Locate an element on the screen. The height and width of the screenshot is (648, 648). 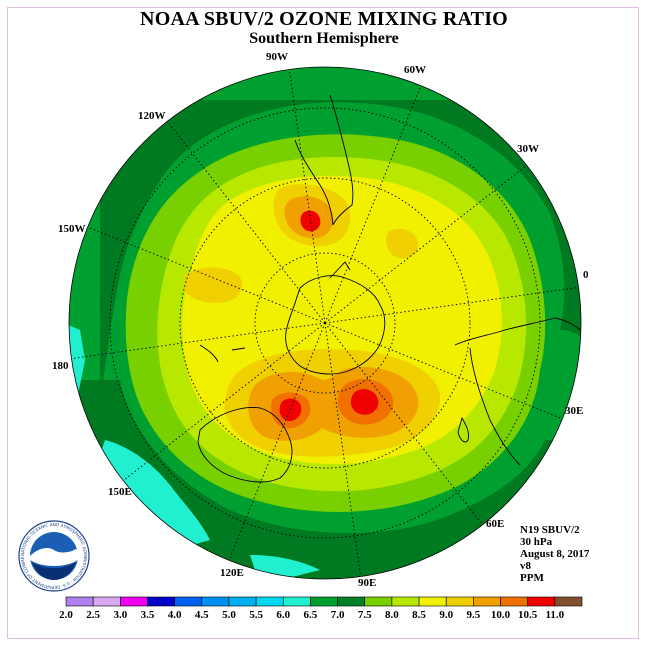
colorbar-tick-label: 3.0 is located at coordinates (120, 615).